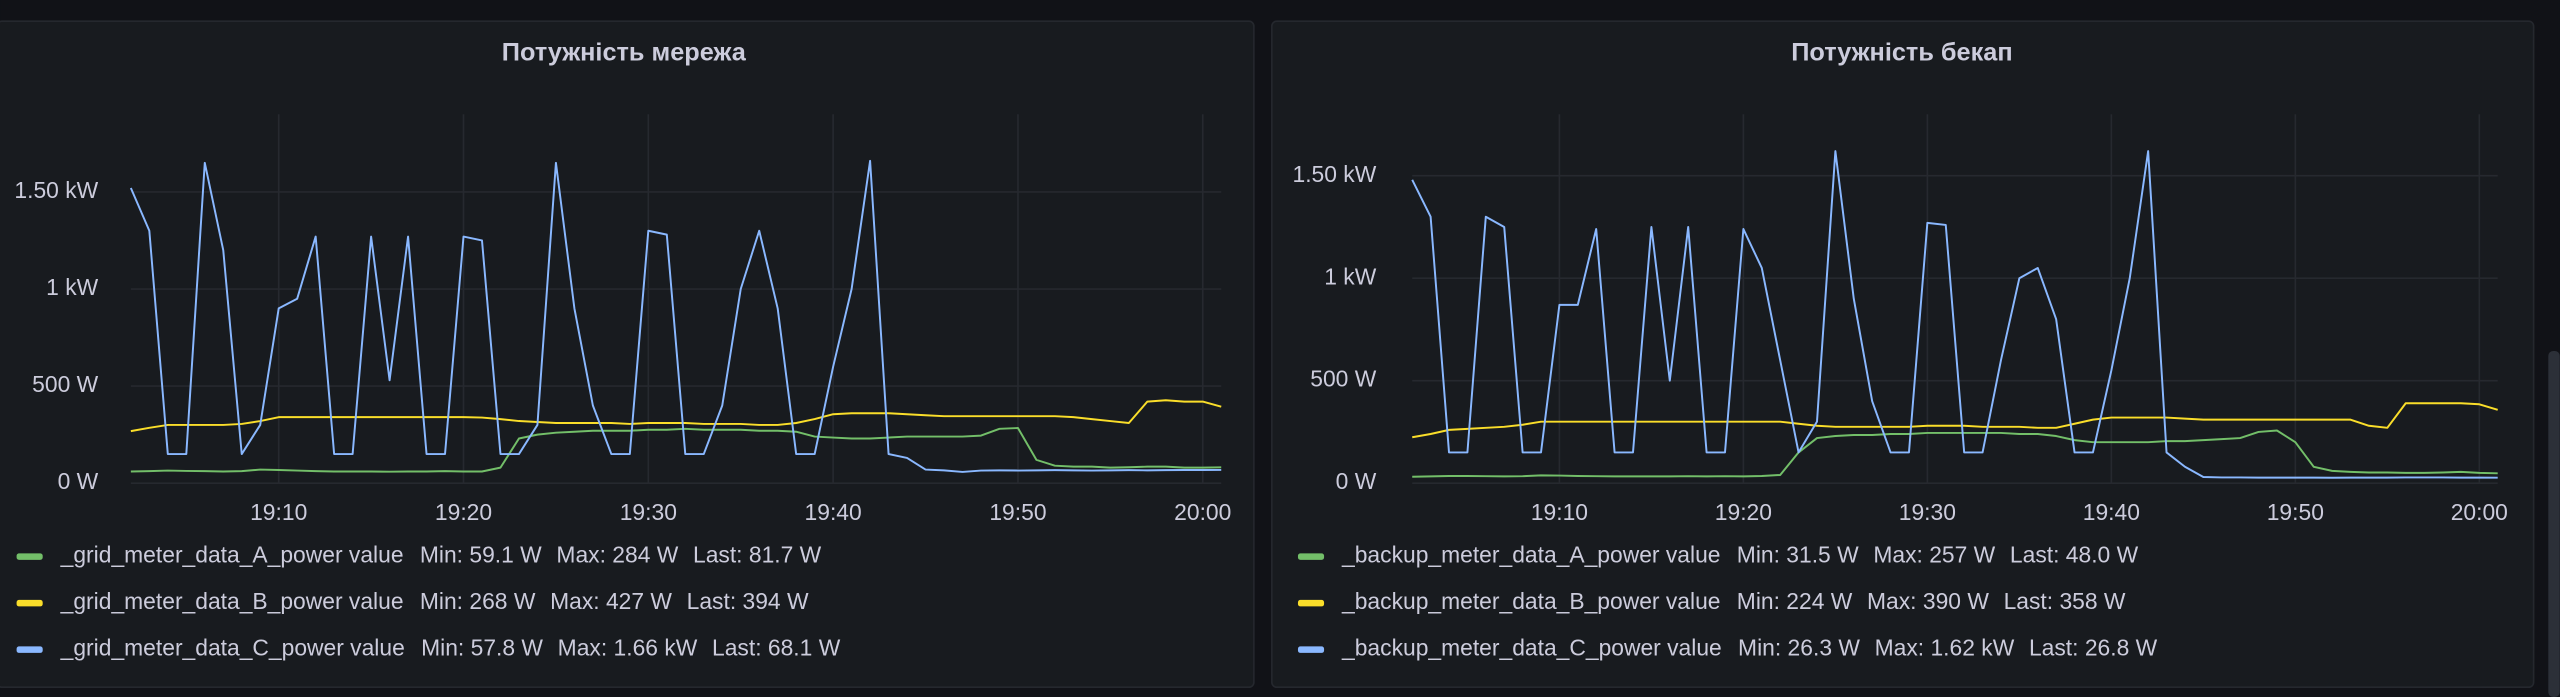  I want to click on panel-title: Потужність бекап, so click(1901, 53).